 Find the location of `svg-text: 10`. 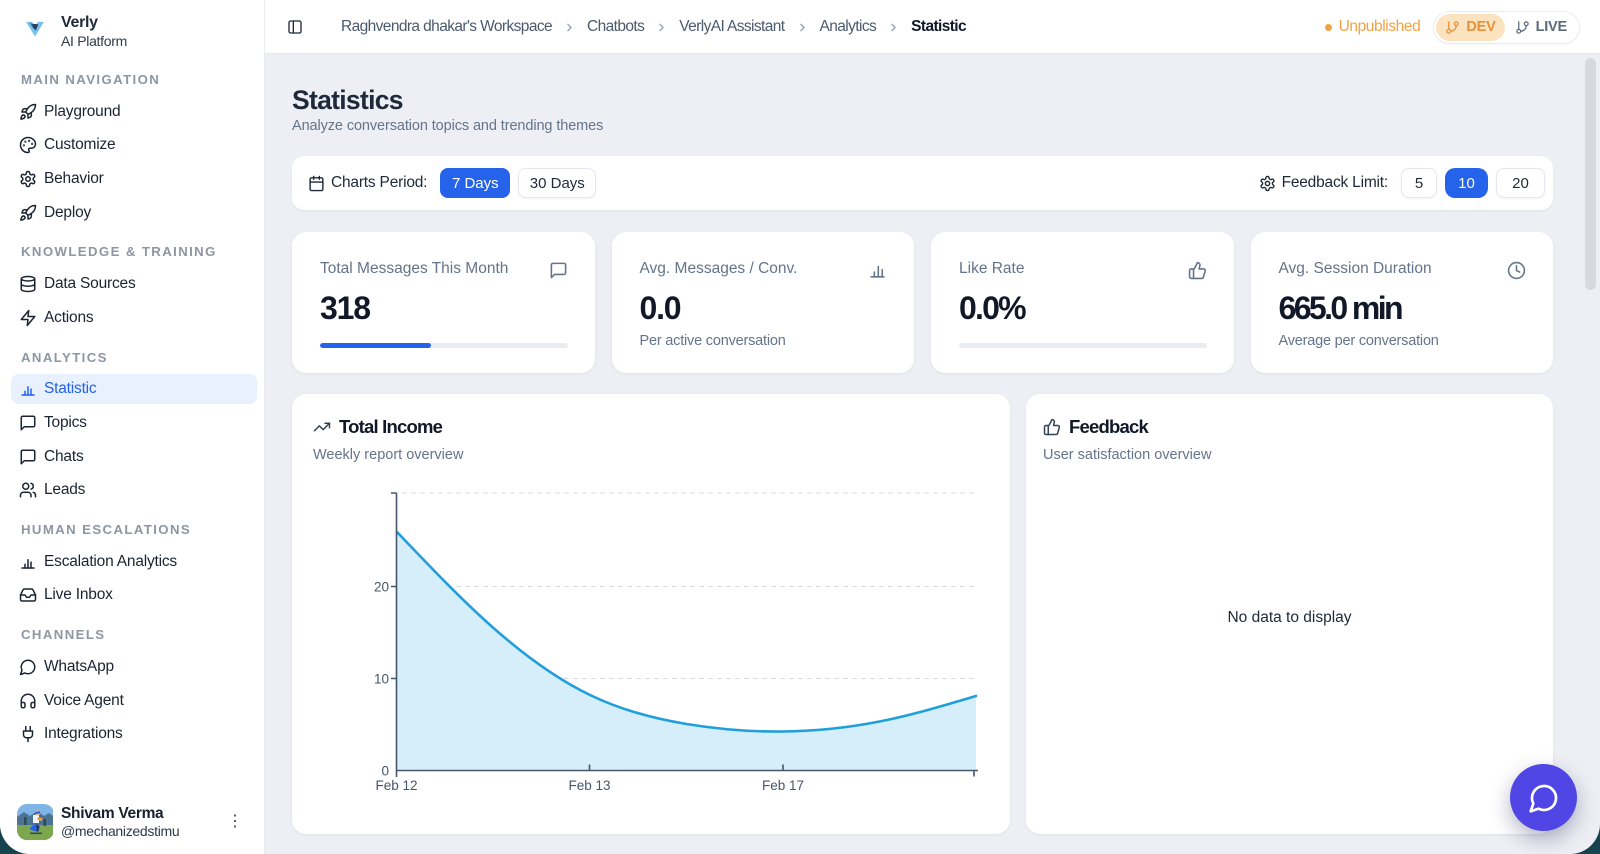

svg-text: 10 is located at coordinates (381, 679).